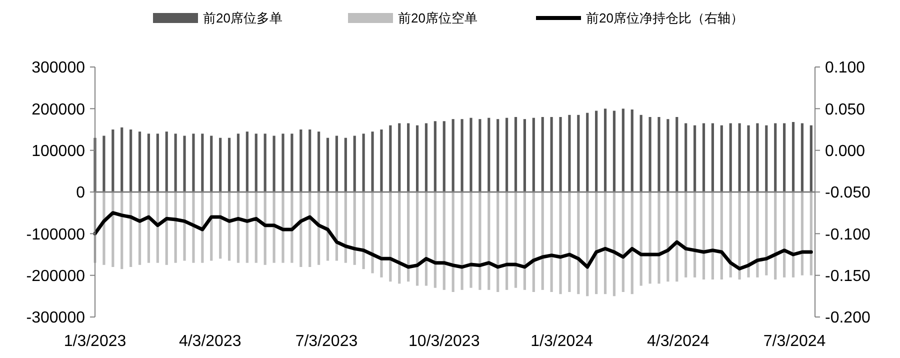  I want to click on legend-label: 前20席位多单, so click(242, 18).